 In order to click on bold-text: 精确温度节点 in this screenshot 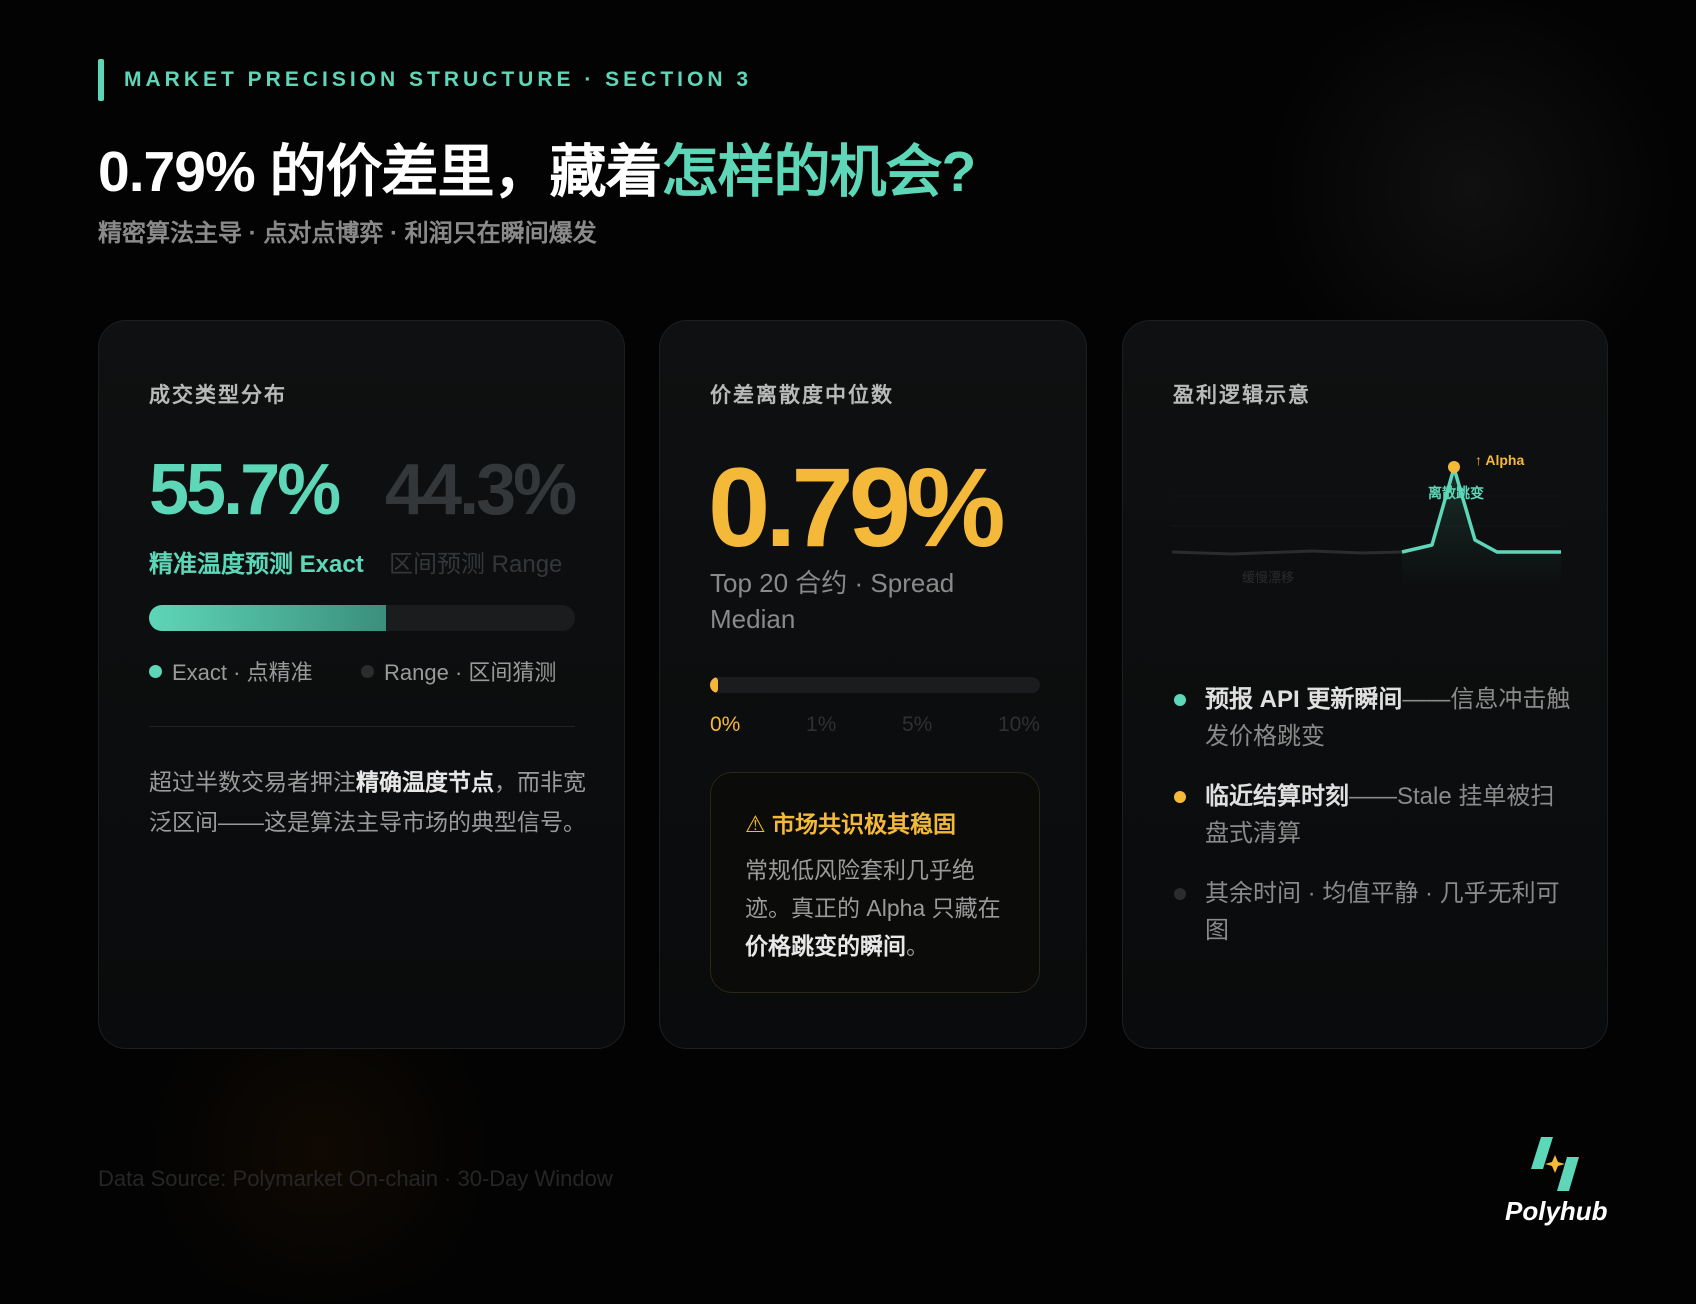, I will do `click(425, 782)`.